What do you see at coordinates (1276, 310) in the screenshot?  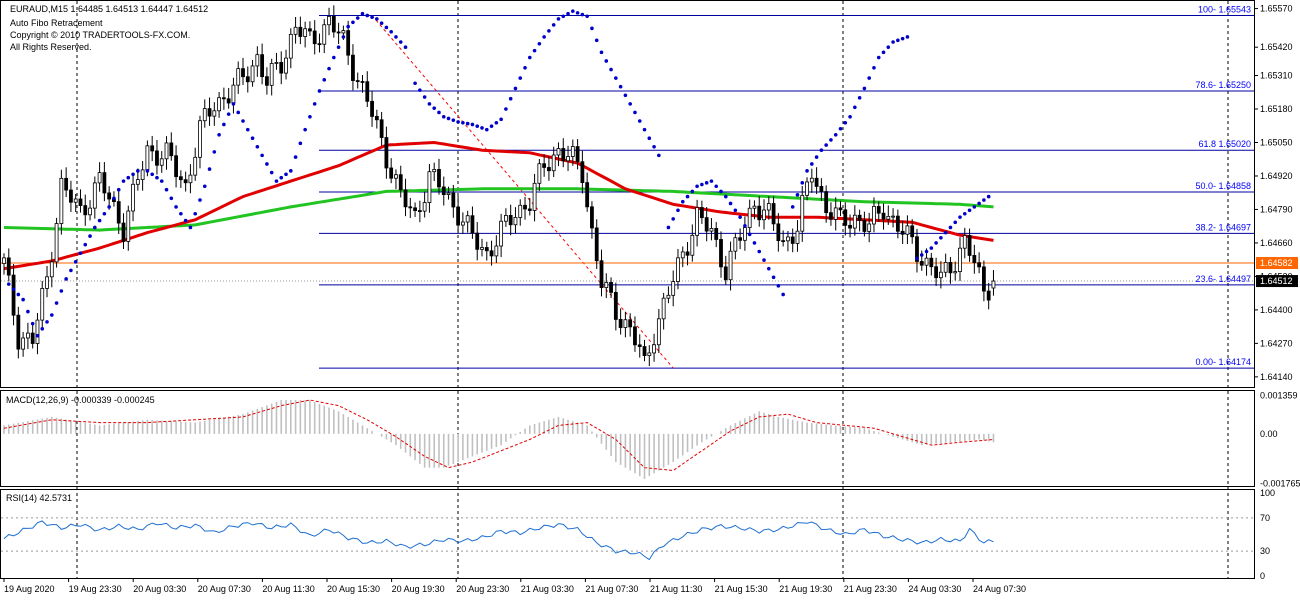 I see `price-tick-label: 1.64400` at bounding box center [1276, 310].